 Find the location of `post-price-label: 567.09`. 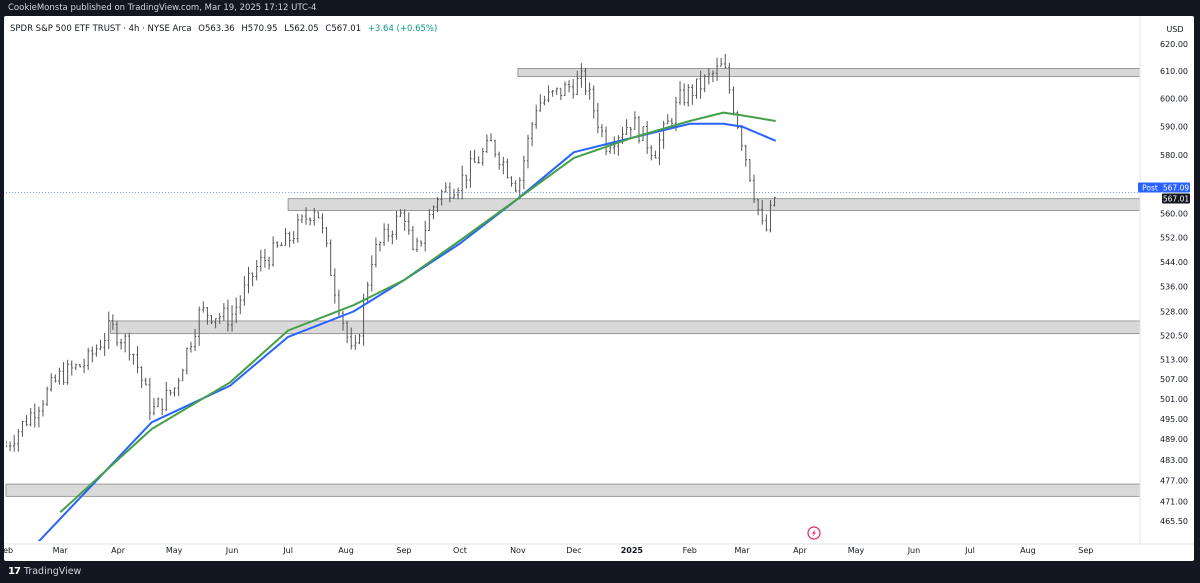

post-price-label: 567.09 is located at coordinates (1176, 188).